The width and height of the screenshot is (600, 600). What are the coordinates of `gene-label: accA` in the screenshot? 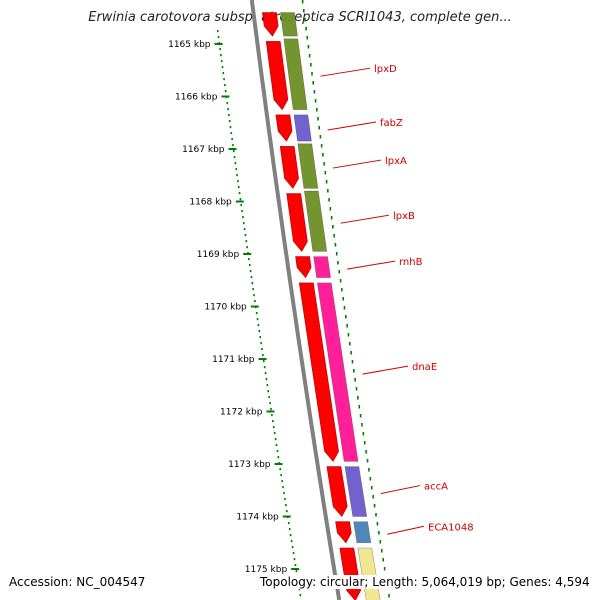 It's located at (436, 487).